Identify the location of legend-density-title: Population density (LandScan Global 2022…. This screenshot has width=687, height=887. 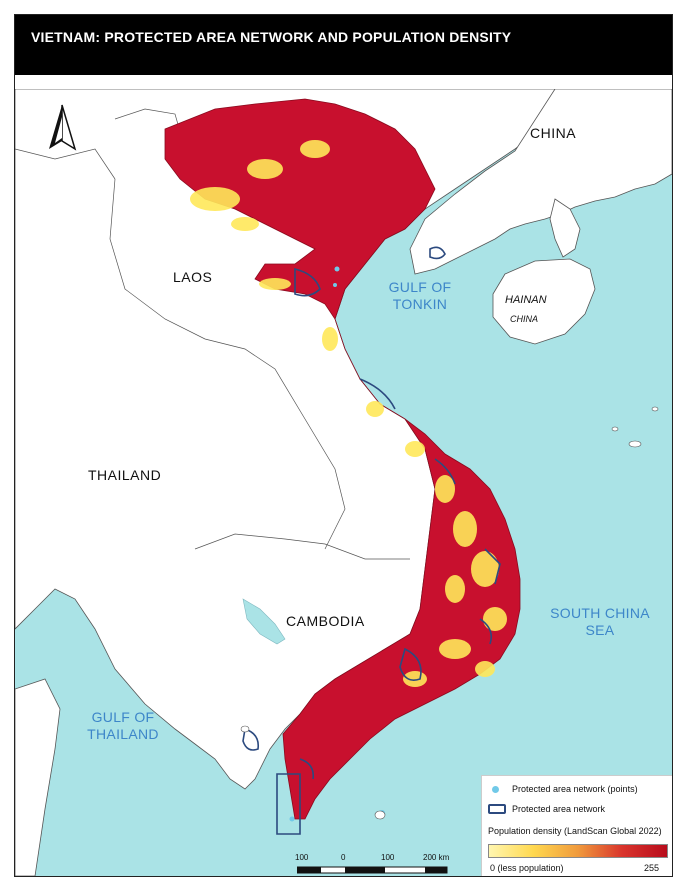
(575, 831).